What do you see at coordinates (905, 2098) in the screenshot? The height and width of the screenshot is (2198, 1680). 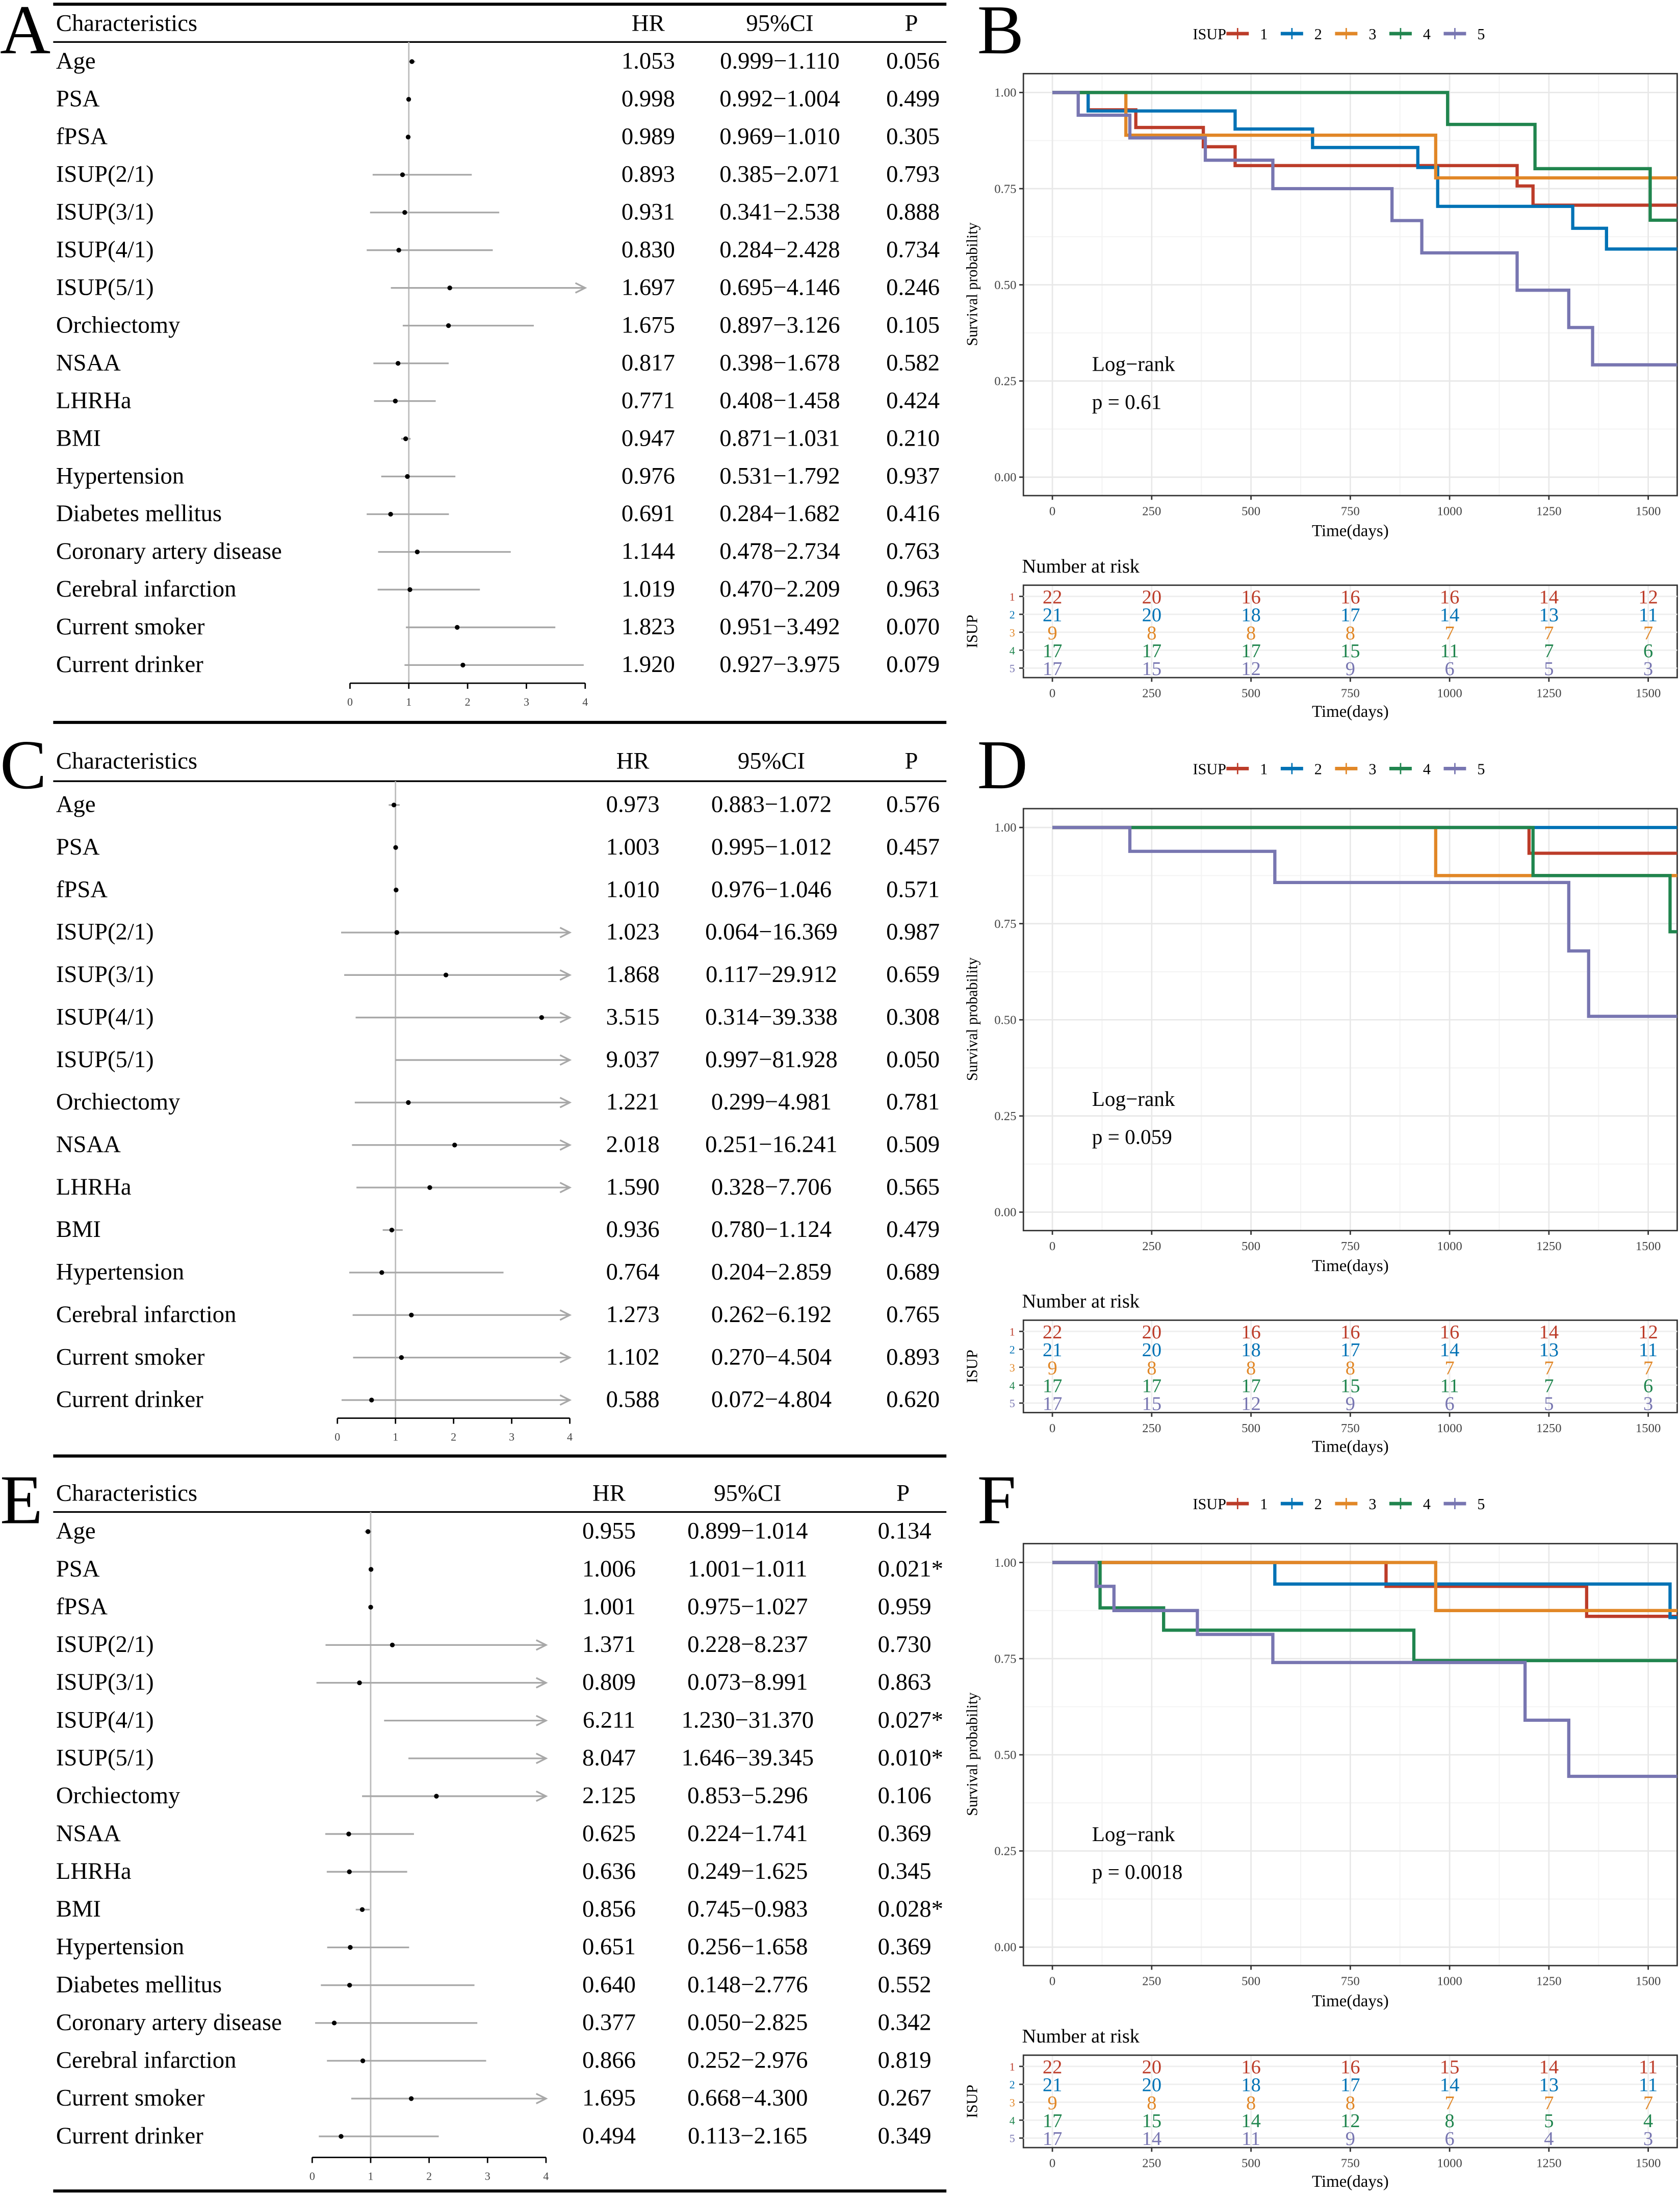 I see `row-p: 0.267` at bounding box center [905, 2098].